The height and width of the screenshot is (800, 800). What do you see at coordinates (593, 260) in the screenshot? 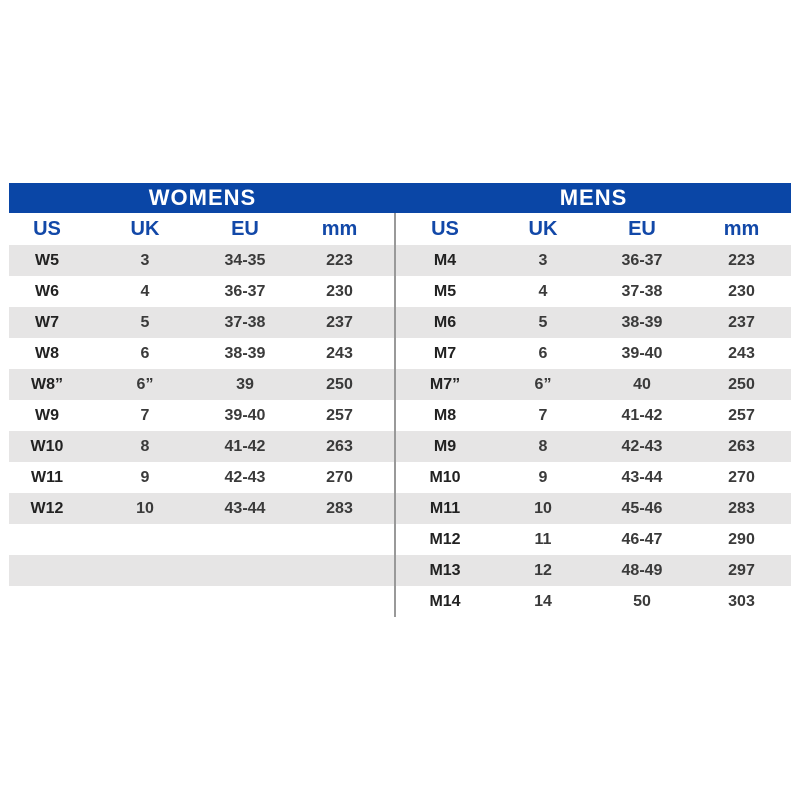
I see `table-row: M4 3 36-37 223` at bounding box center [593, 260].